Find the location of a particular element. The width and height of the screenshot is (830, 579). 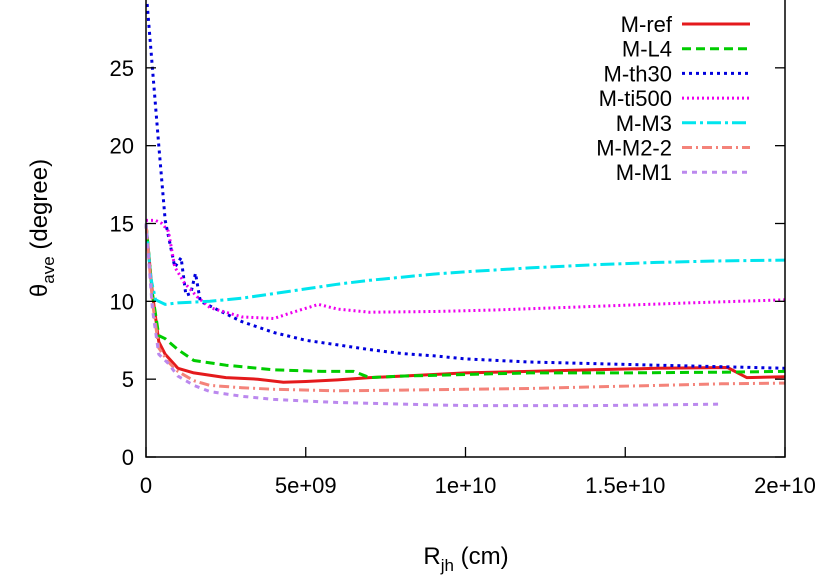

y-tick-label: 30 is located at coordinates (122, 1).